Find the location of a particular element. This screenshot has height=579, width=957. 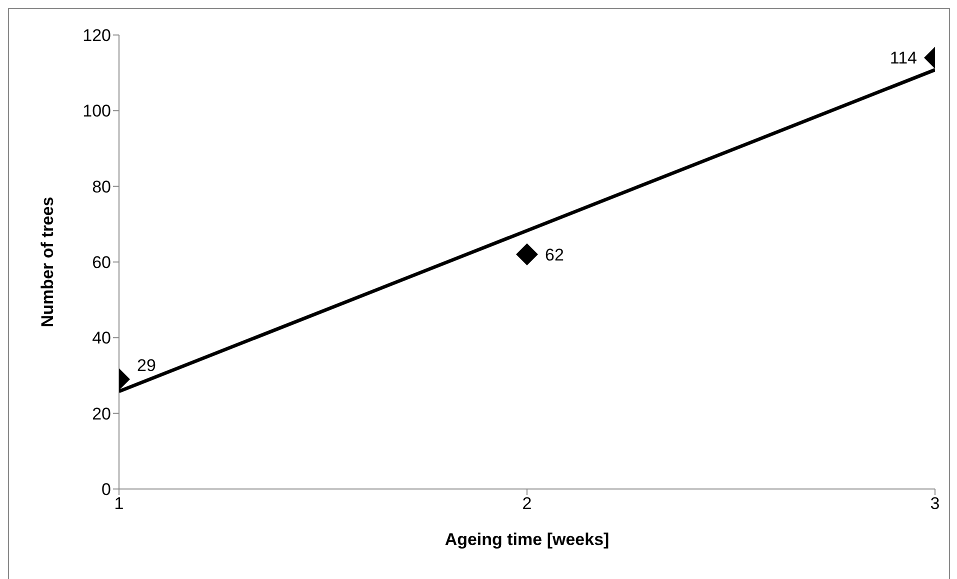

y-tick-label: 20 is located at coordinates (101, 414).